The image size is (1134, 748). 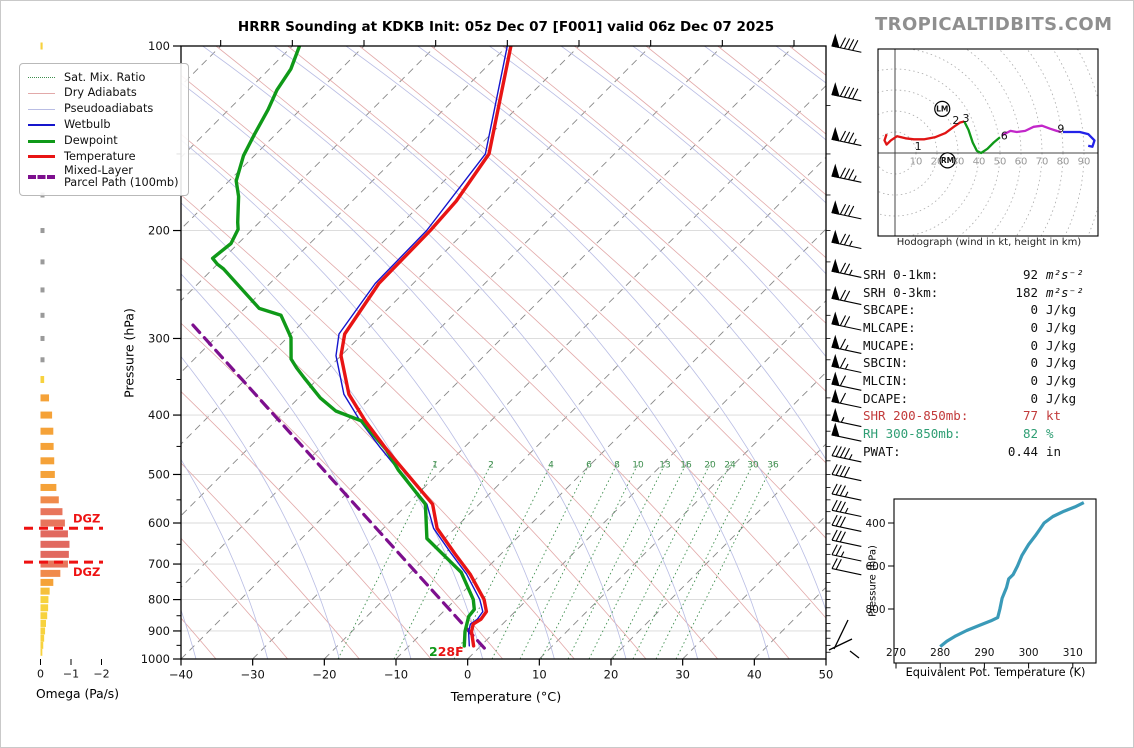 I want to click on mixing-ratio-label: 10, so click(x=638, y=466).